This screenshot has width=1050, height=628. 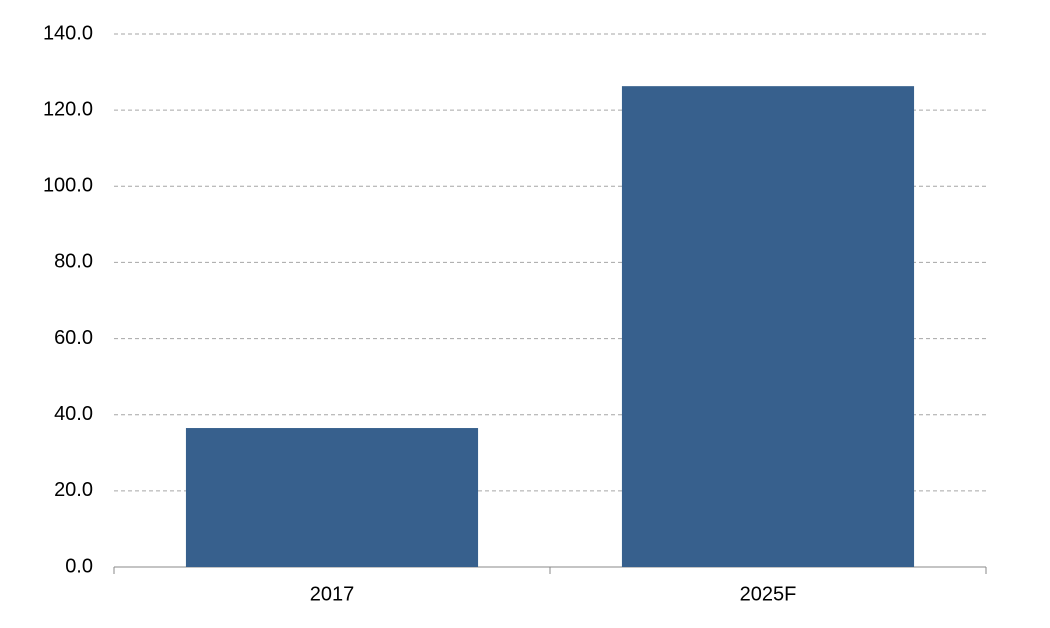 What do you see at coordinates (68, 109) in the screenshot?
I see `y-tick-label: 120.0` at bounding box center [68, 109].